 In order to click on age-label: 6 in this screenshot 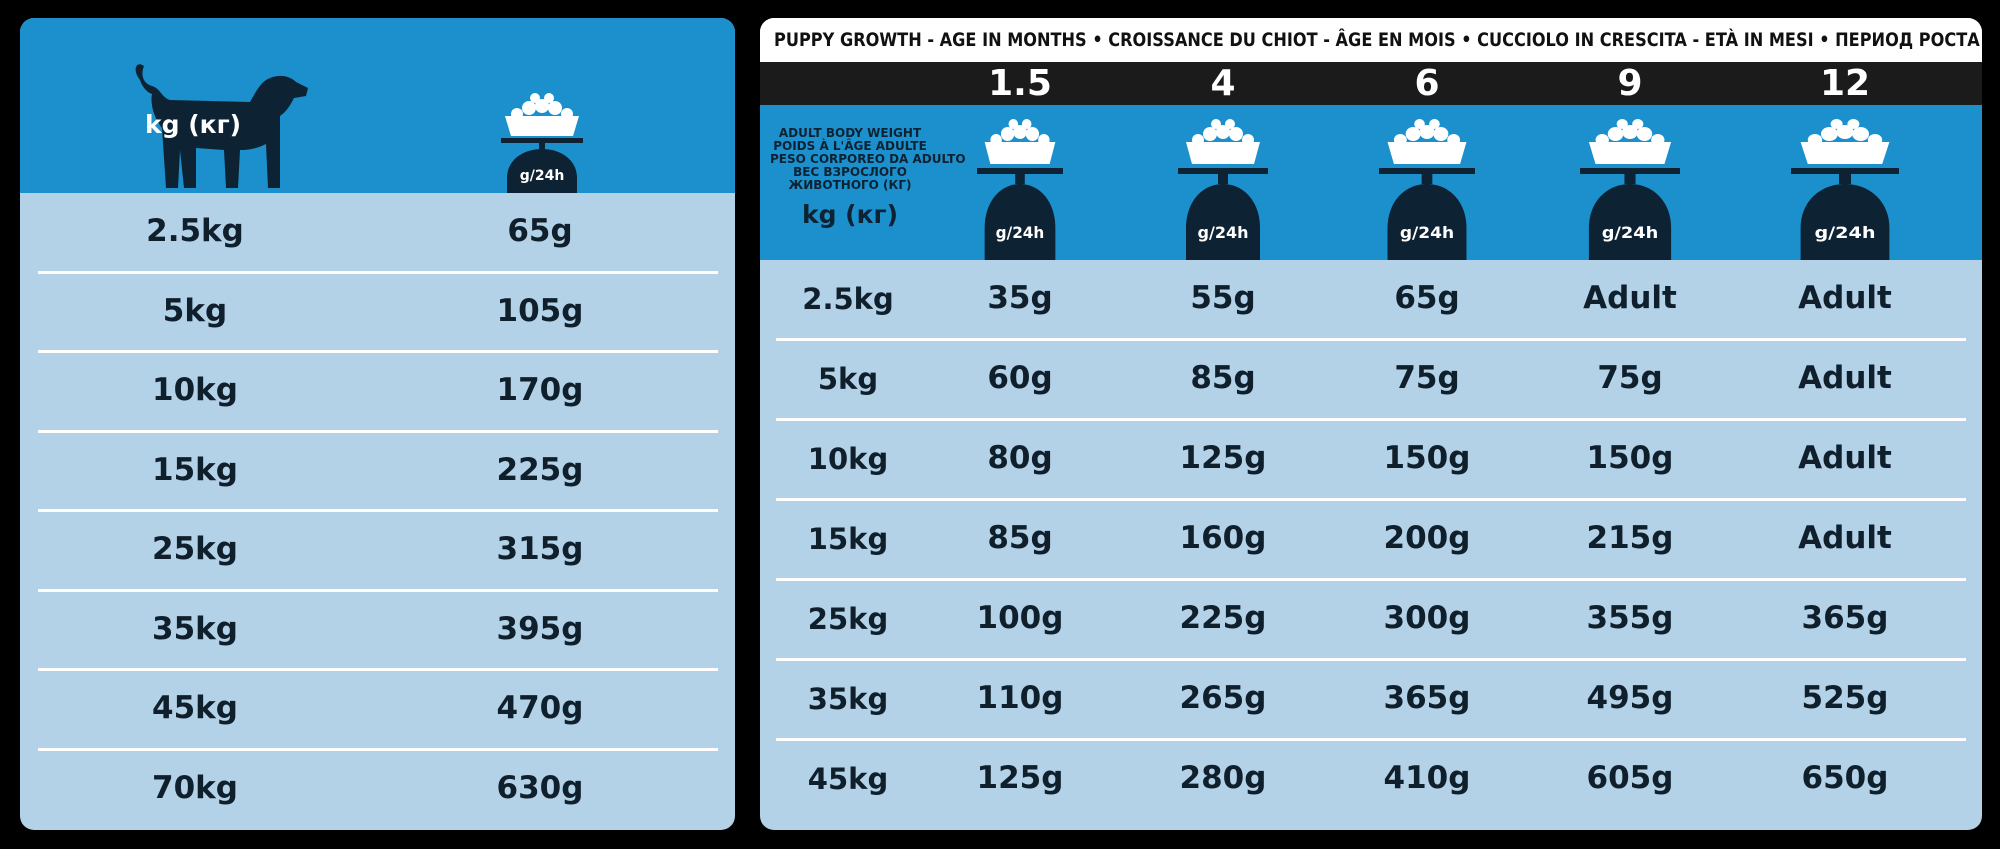, I will do `click(1427, 83)`.